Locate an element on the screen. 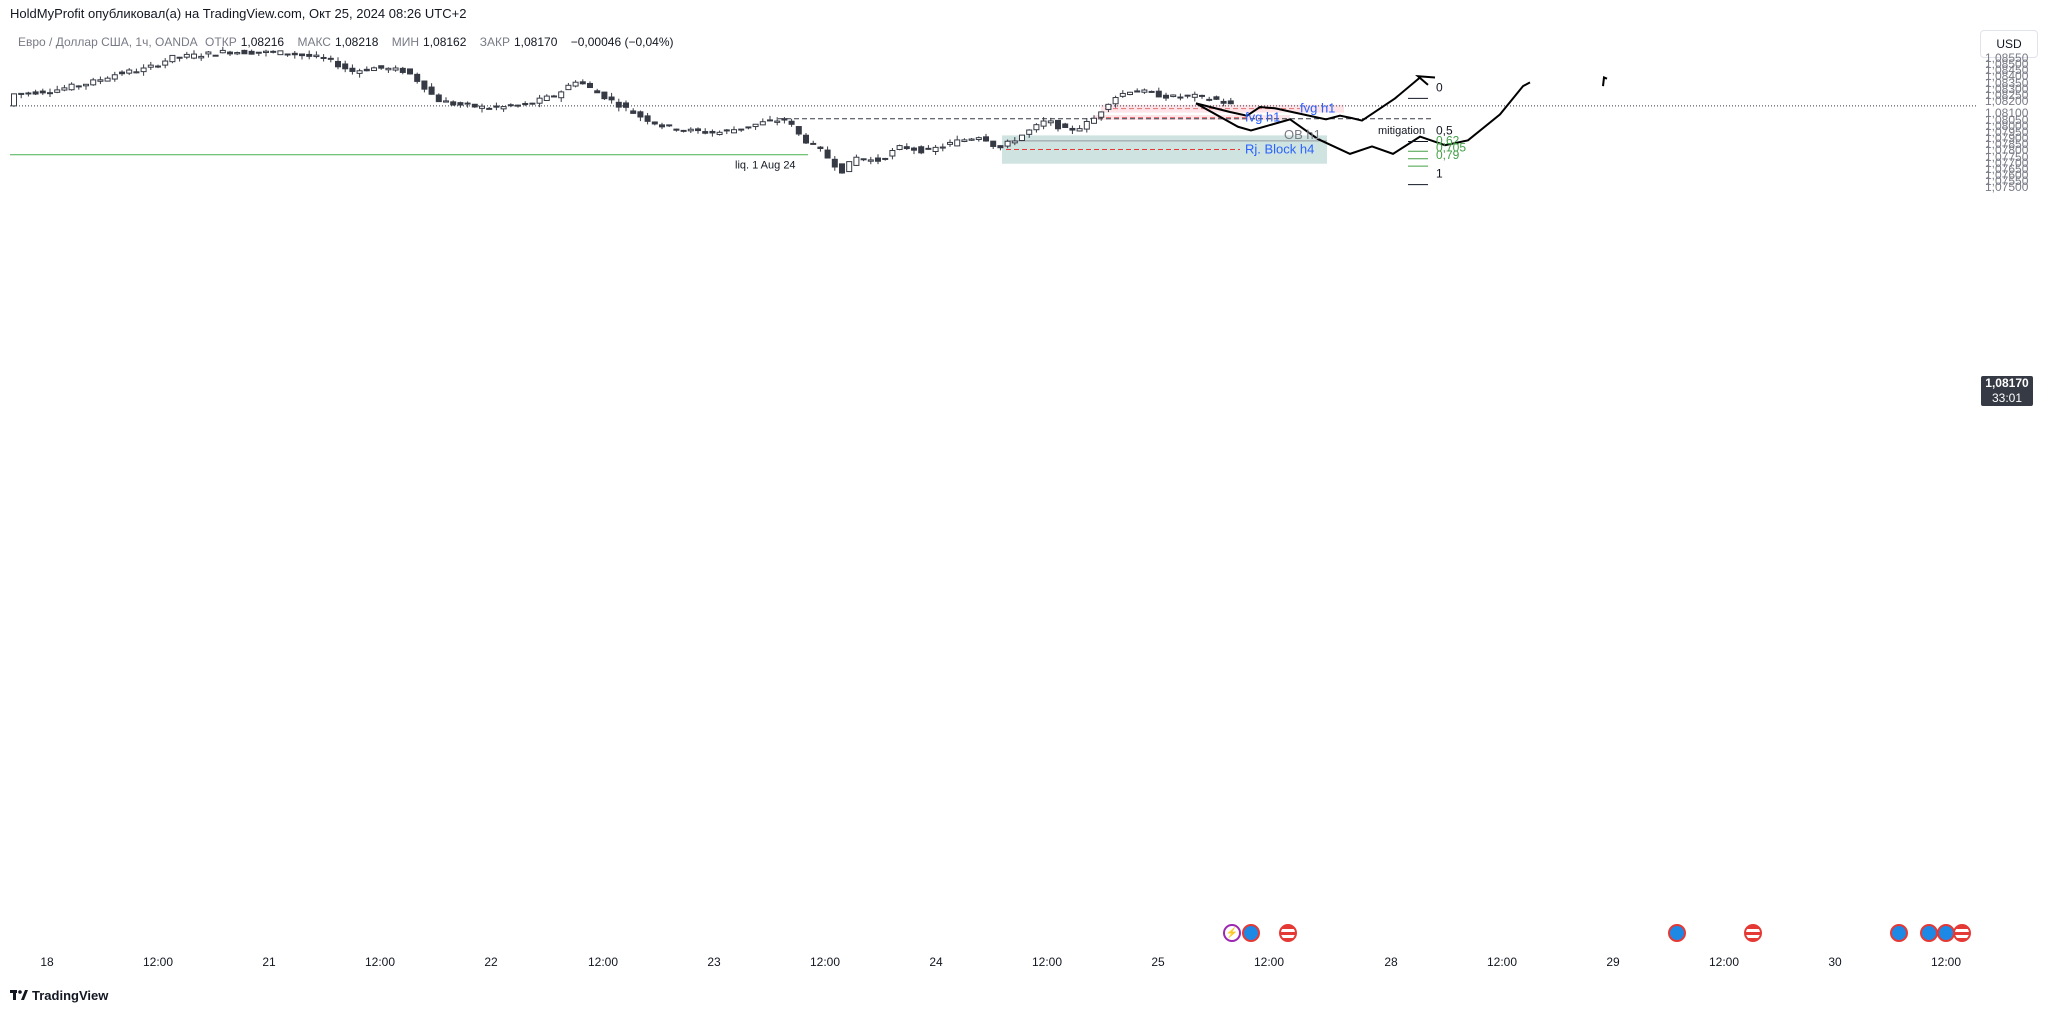  fib-level-label: 0 is located at coordinates (1439, 87).